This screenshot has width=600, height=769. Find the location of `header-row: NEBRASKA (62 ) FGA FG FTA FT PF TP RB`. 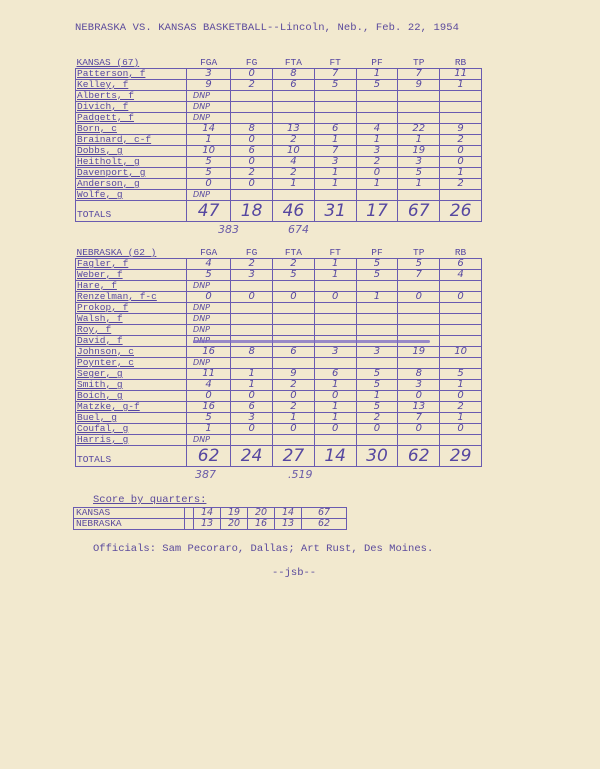

header-row: NEBRASKA (62 ) FGA FG FTA FT PF TP RB is located at coordinates (278, 253).